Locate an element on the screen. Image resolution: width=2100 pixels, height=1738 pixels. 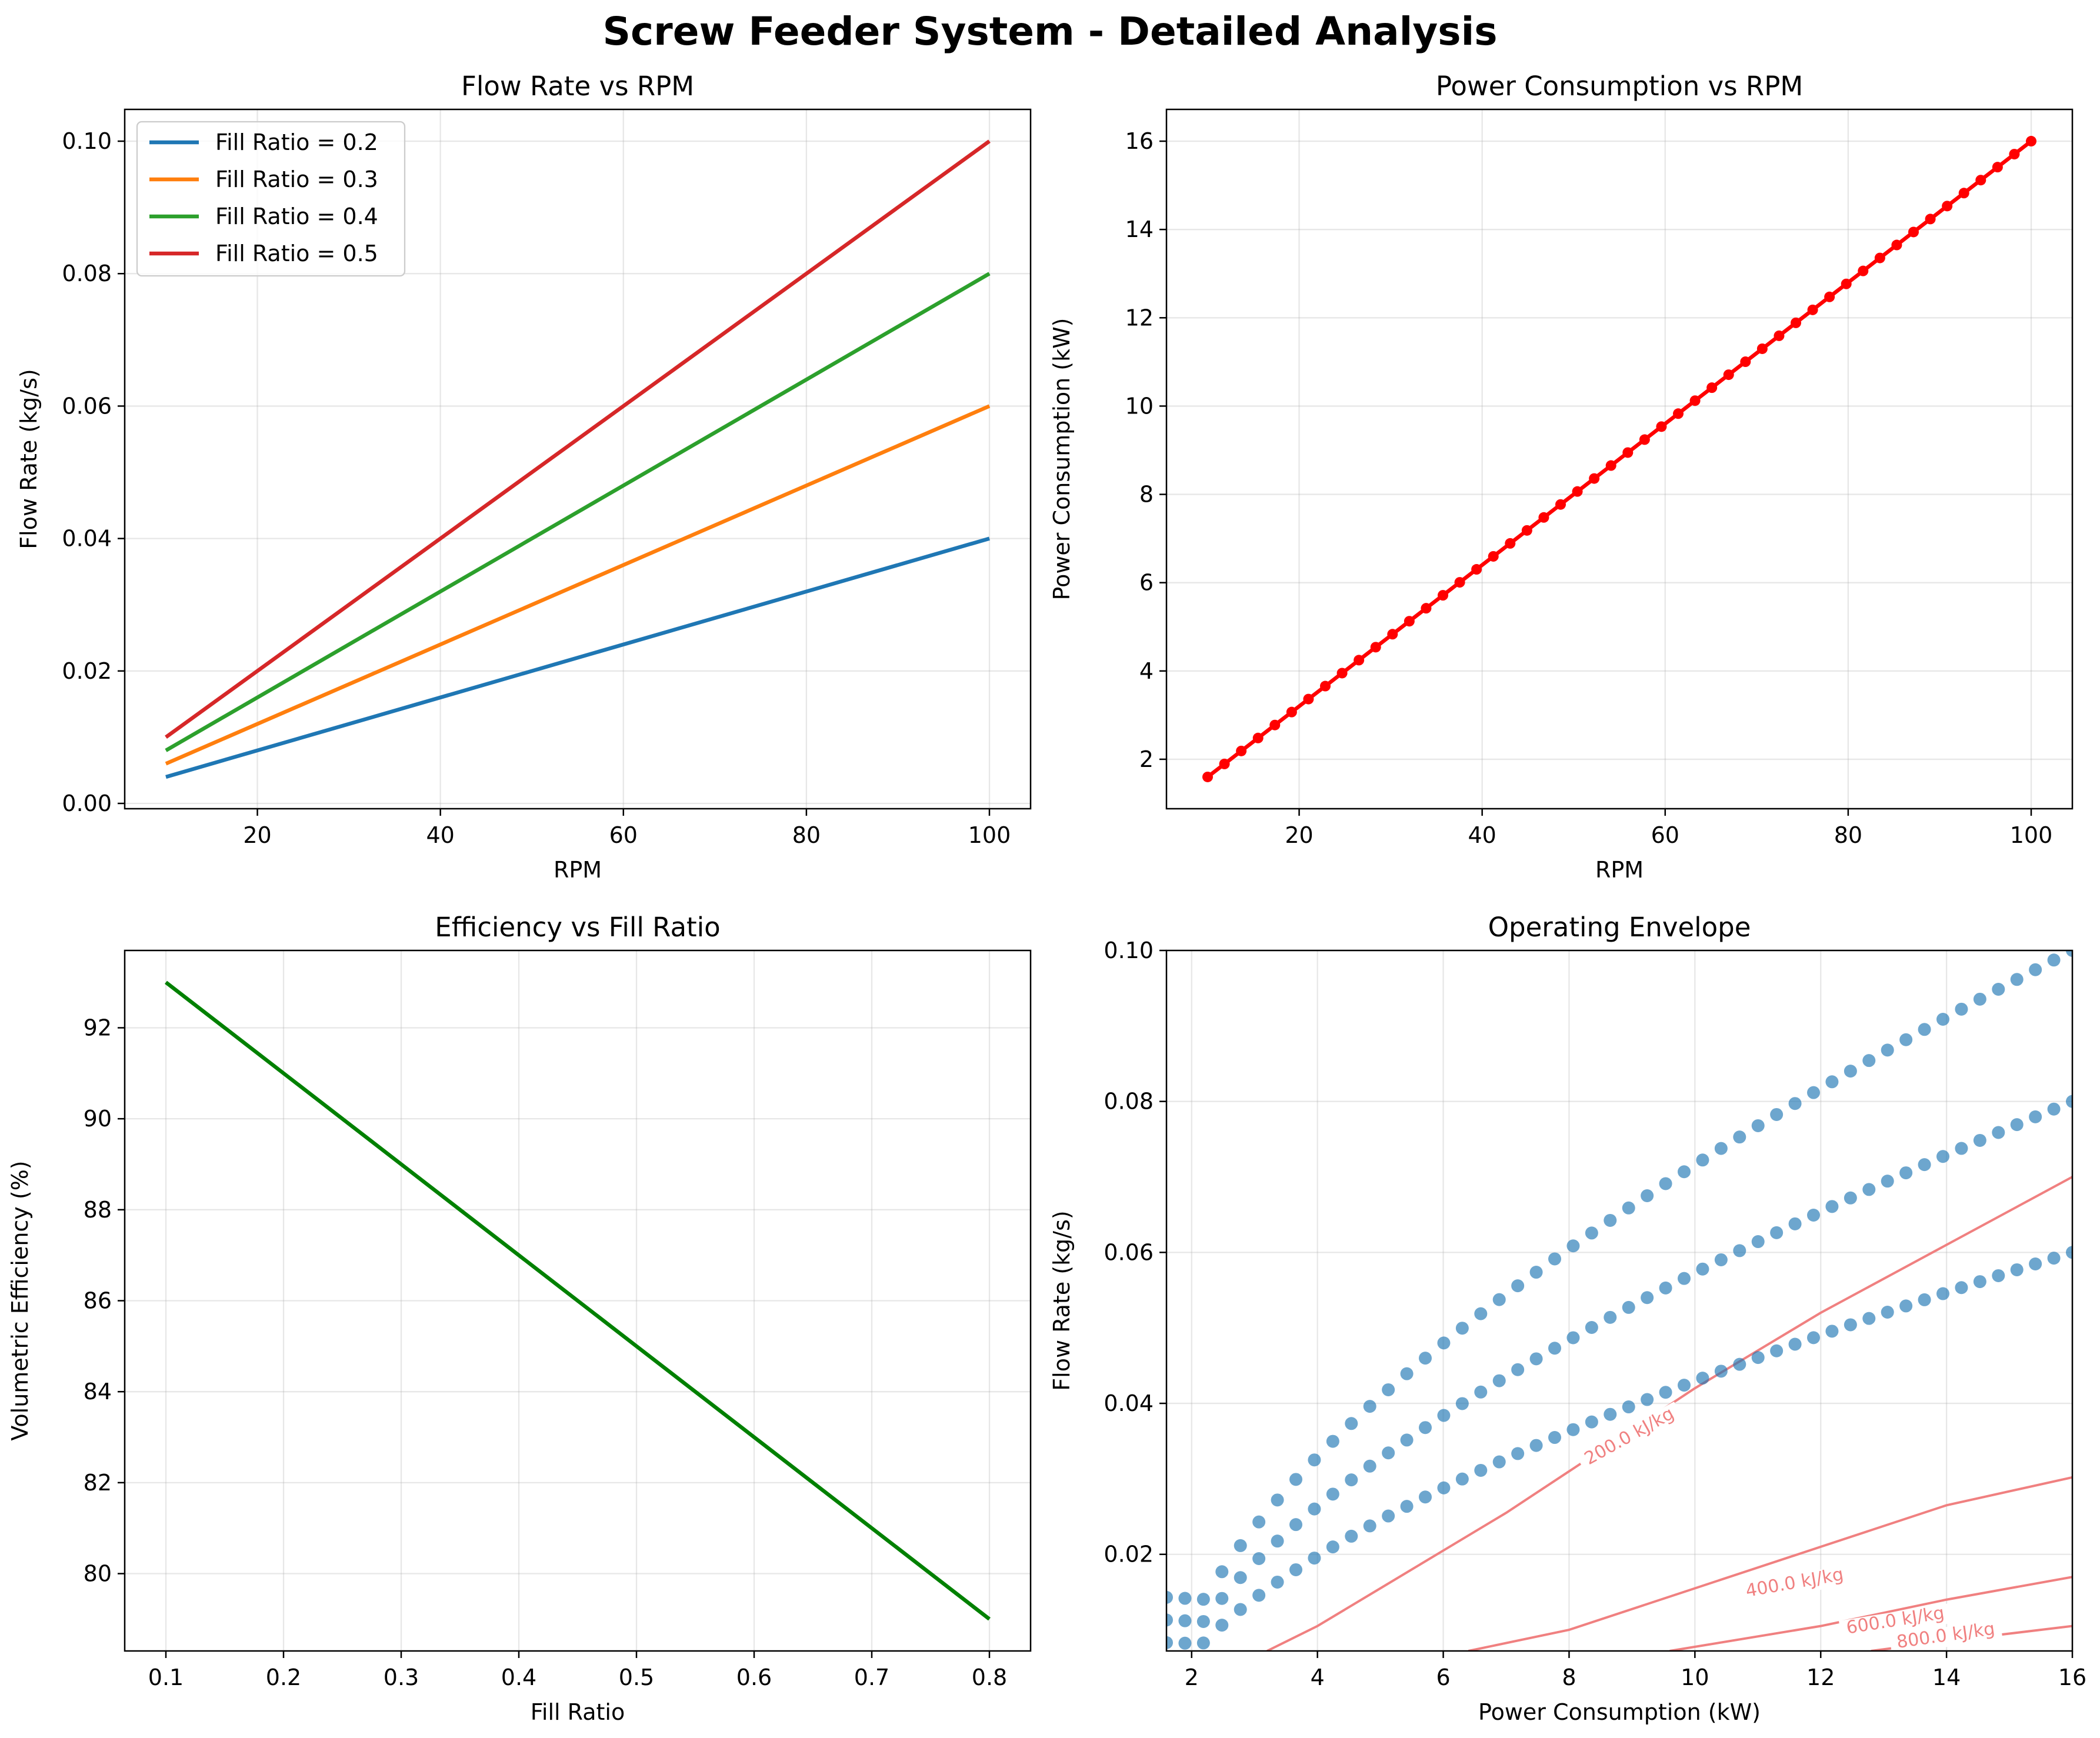
y-tick-label: 0.02 is located at coordinates (1129, 1554).